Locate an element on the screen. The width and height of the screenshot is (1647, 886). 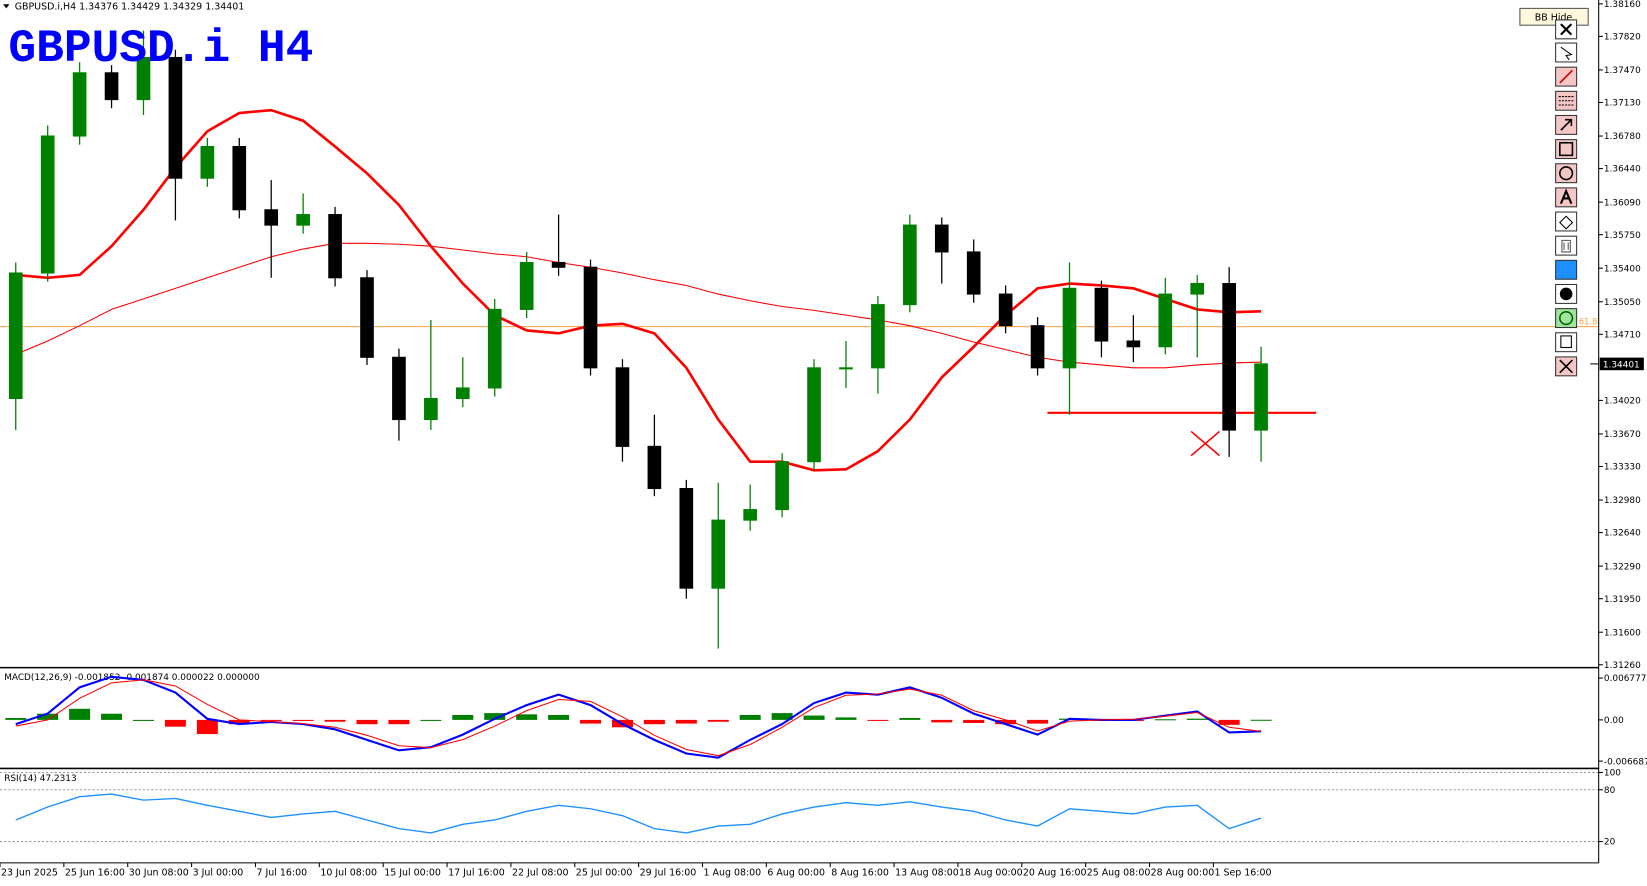
width-icon is located at coordinates (1566, 294).